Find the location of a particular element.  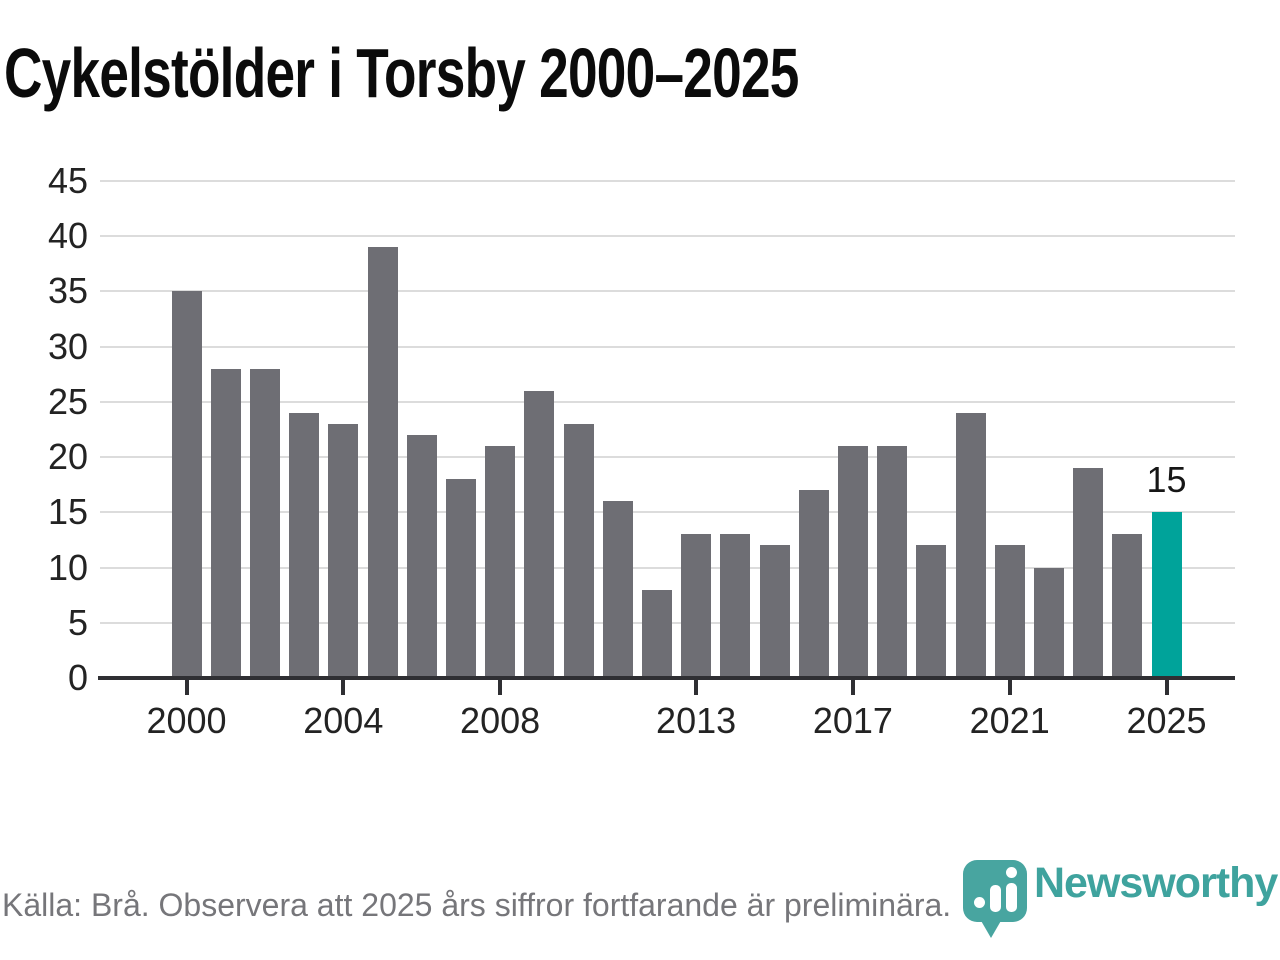

y-tick-label-10: 10 is located at coordinates (67, 567).